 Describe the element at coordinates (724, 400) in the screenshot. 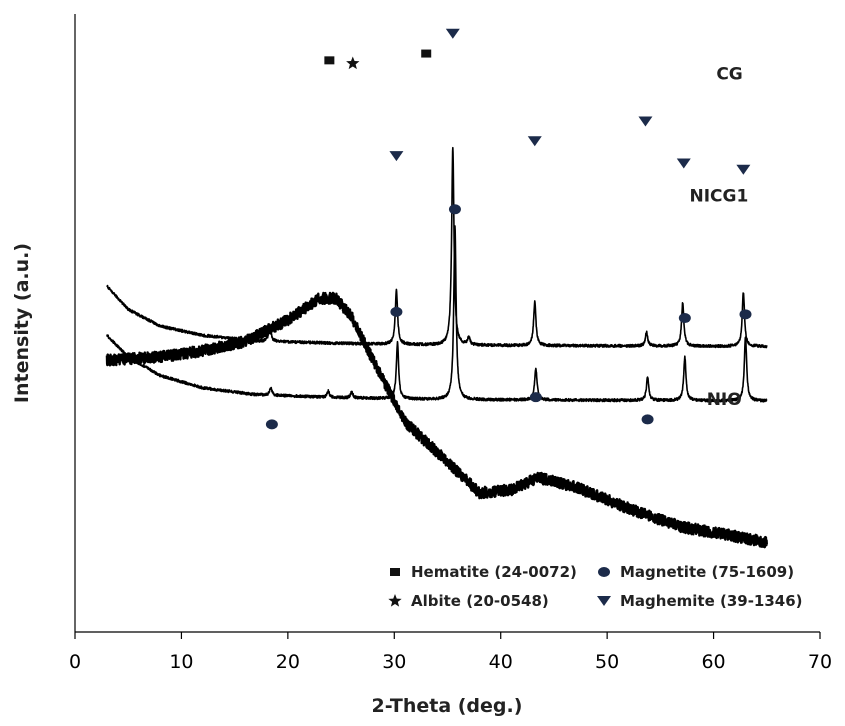

I see `series-label-nio: NIO` at that location.